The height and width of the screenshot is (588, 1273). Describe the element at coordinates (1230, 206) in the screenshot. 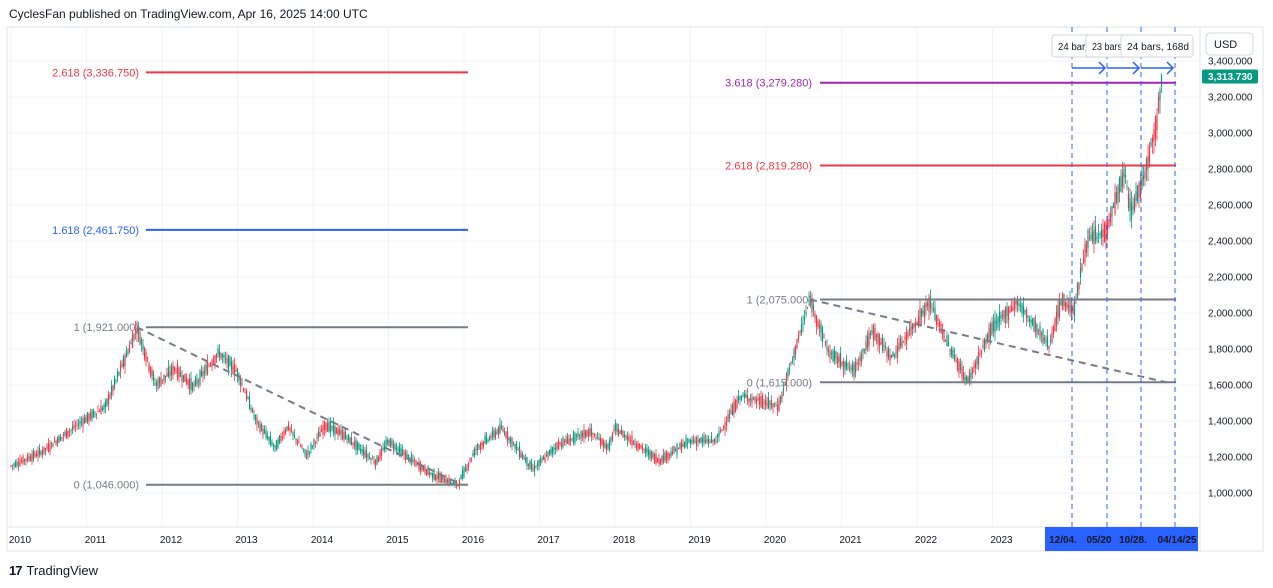

I see `y-tick-label: 2,600.000` at that location.